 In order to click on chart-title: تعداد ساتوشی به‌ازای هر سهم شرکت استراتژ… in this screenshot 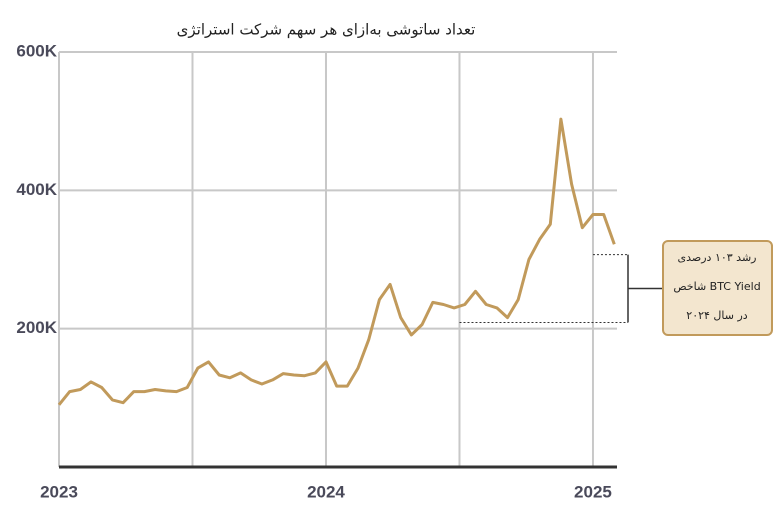, I will do `click(326, 30)`.